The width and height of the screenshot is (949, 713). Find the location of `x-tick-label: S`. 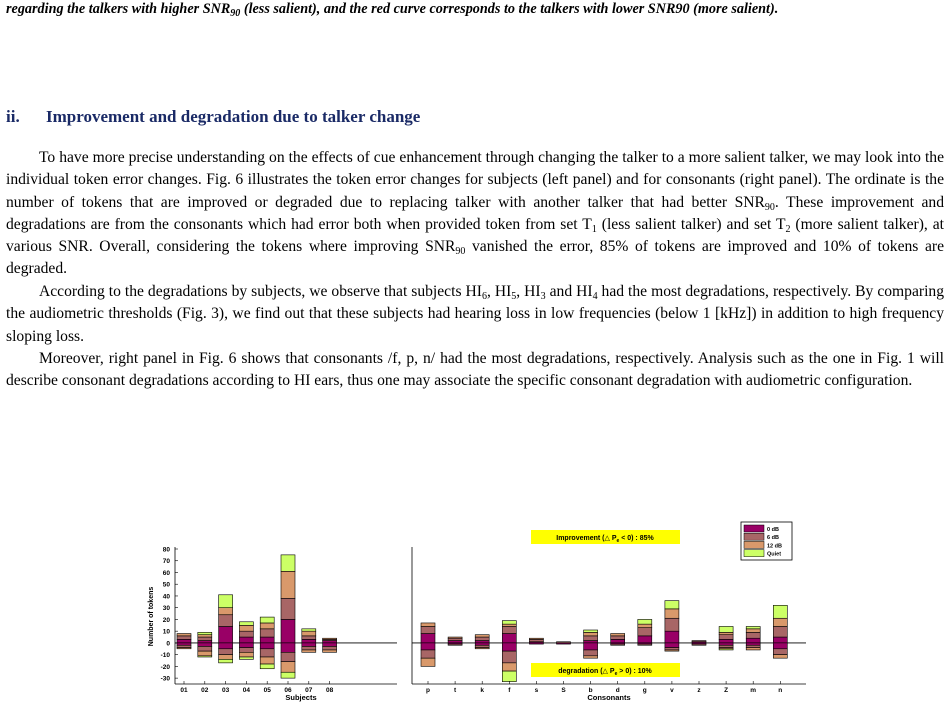

x-tick-label: S is located at coordinates (563, 690).